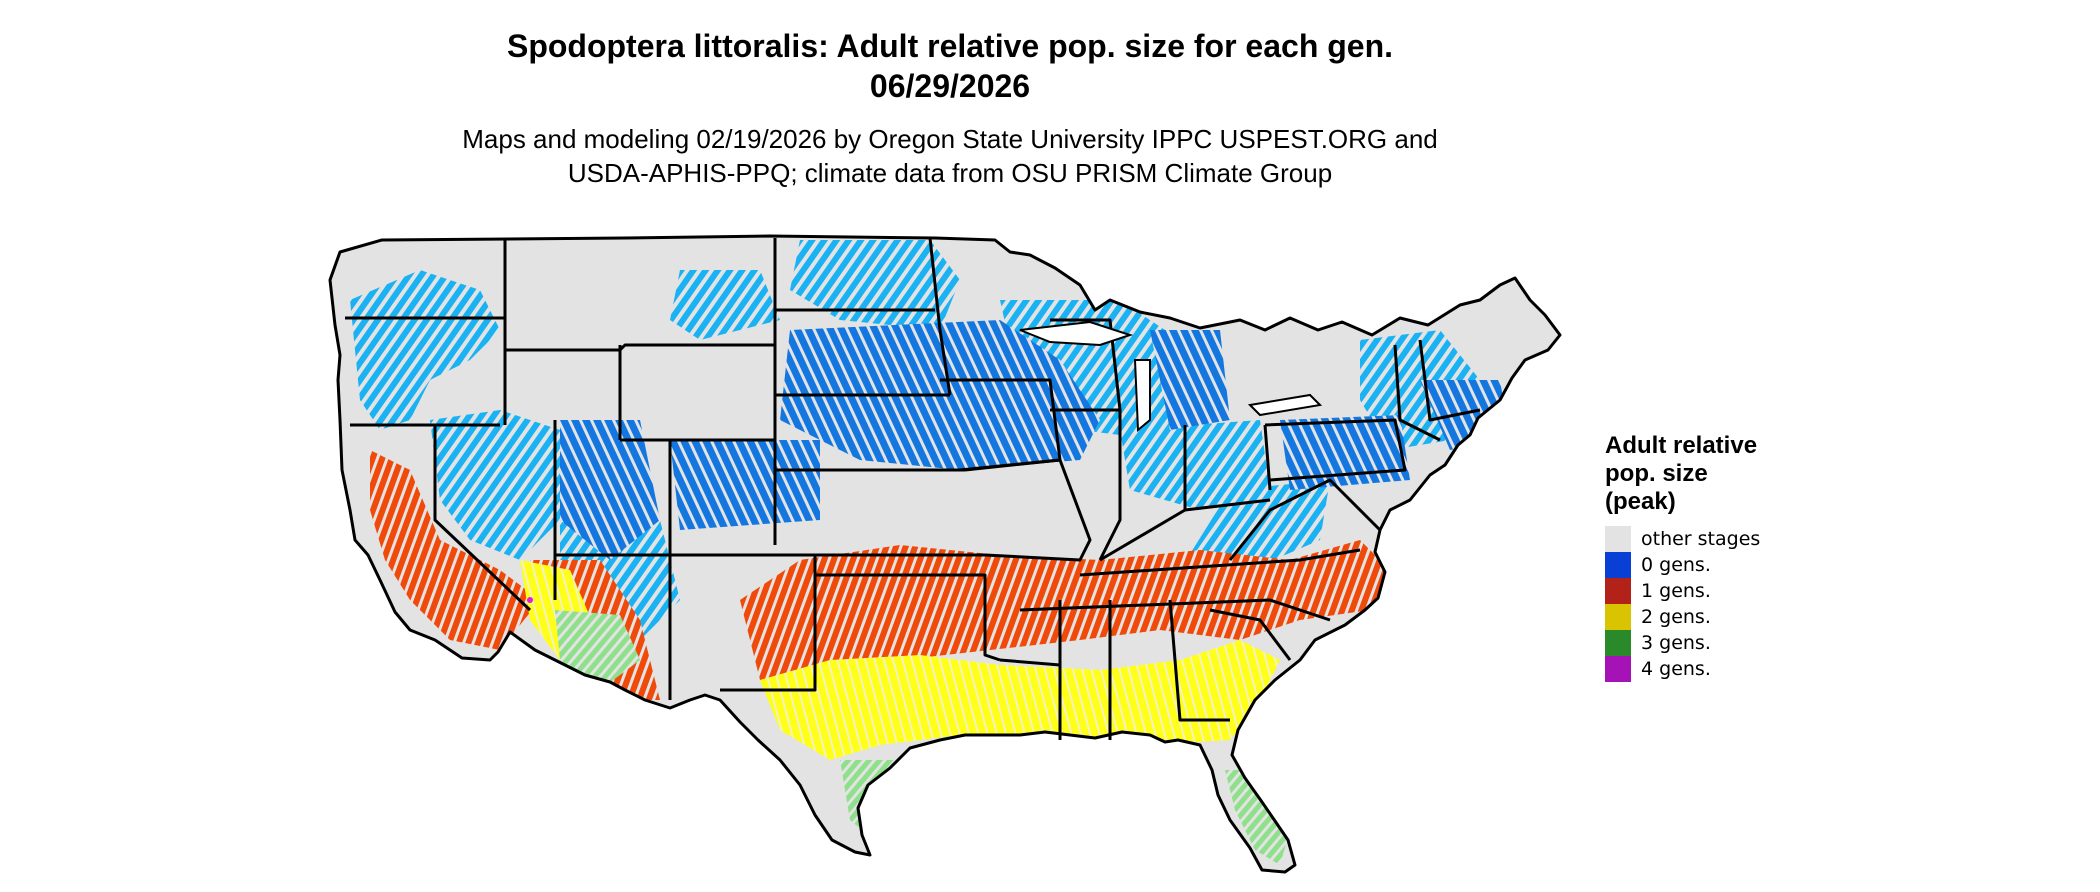 This screenshot has height=892, width=2100. What do you see at coordinates (1676, 591) in the screenshot?
I see `legend-label: 1 gens.` at bounding box center [1676, 591].